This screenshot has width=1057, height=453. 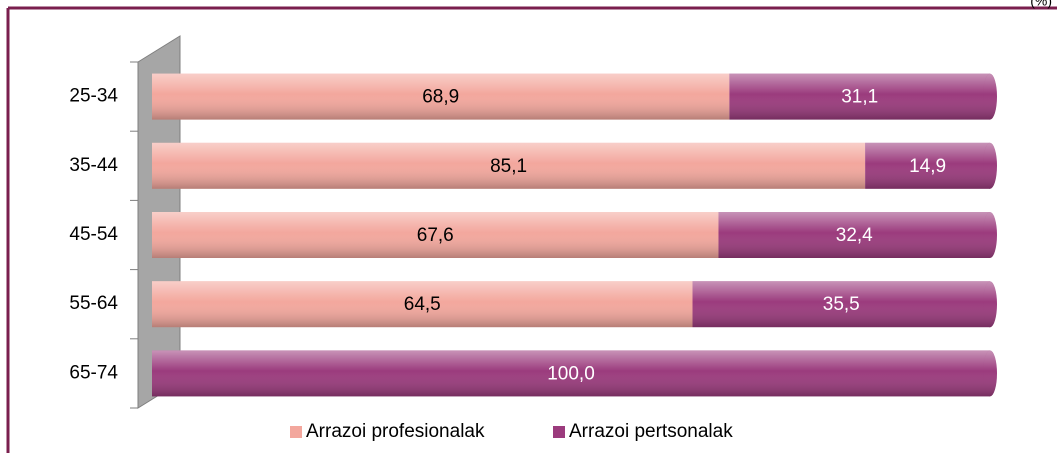 What do you see at coordinates (1041, 4) in the screenshot?
I see `unit-label: (%)` at bounding box center [1041, 4].